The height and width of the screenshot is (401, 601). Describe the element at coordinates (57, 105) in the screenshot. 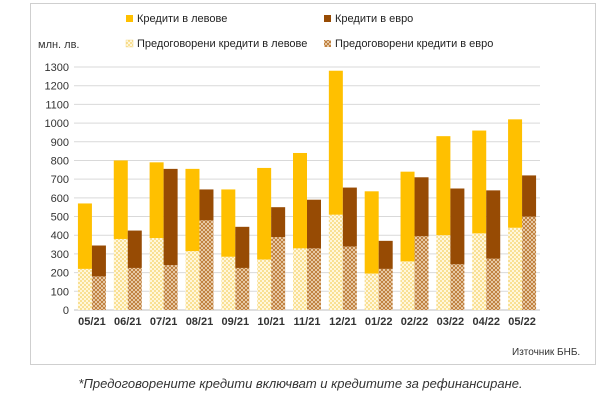

I see `y-tick-label: 1100` at that location.